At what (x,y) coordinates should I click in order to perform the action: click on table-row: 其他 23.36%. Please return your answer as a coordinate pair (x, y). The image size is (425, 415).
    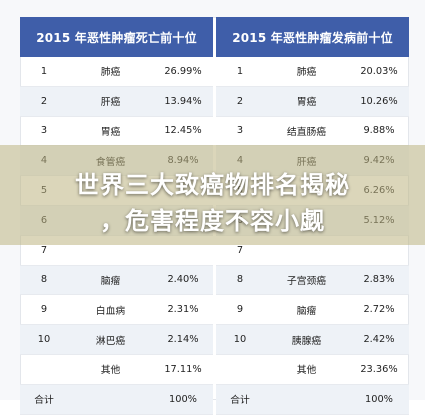
    Looking at the image, I should click on (312, 370).